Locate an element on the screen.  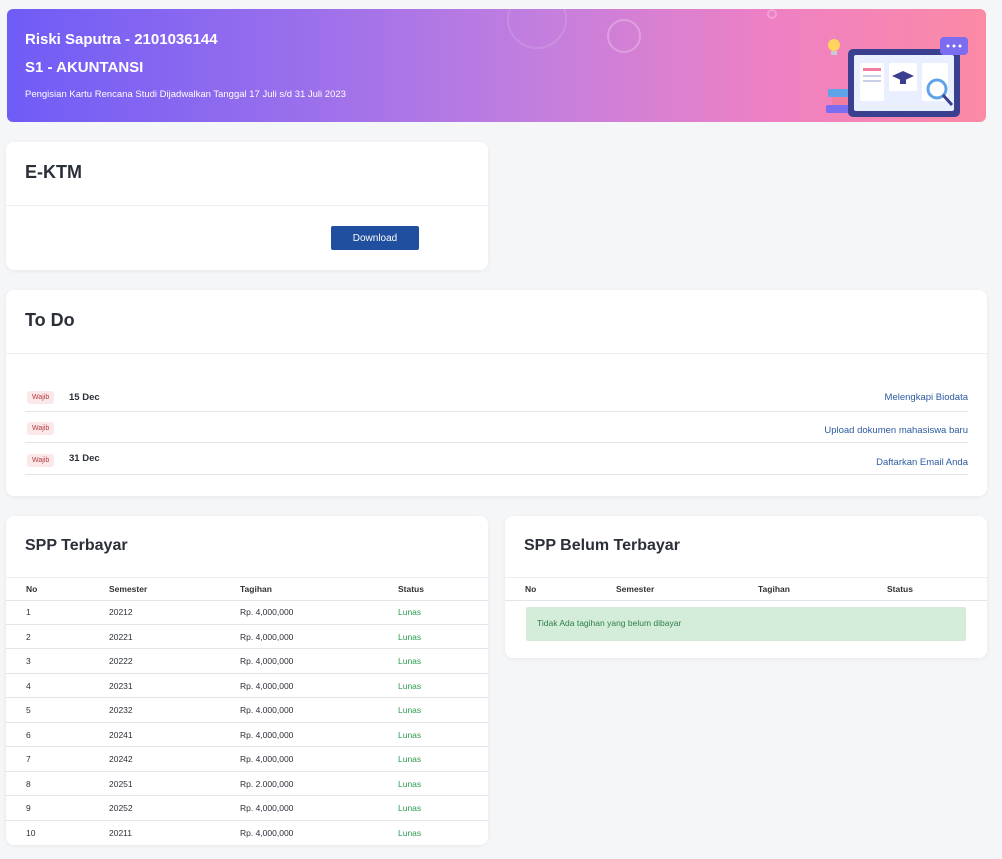
cell-no: 9 is located at coordinates (28, 808).